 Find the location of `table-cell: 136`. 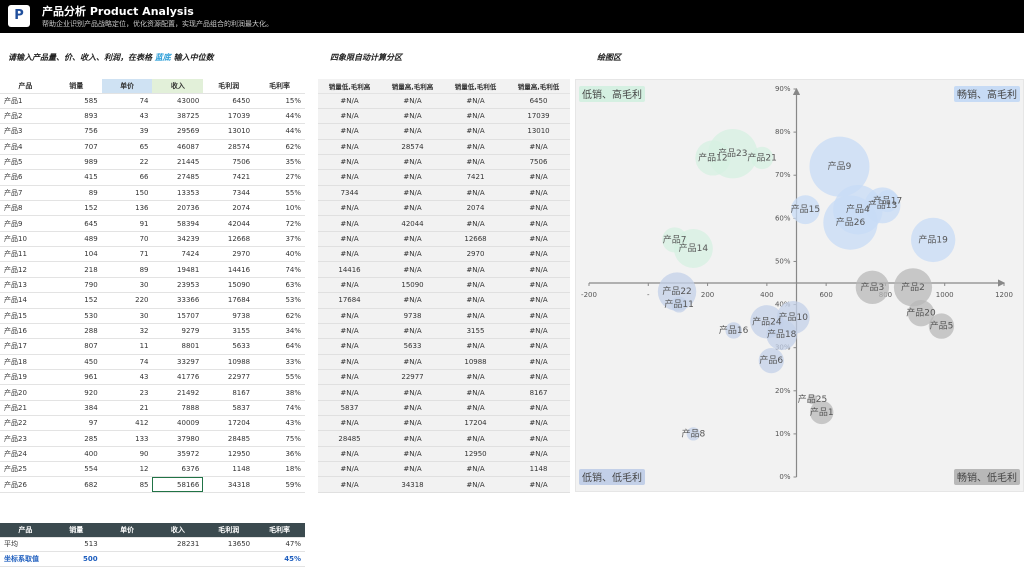

table-cell: 136 is located at coordinates (127, 208).